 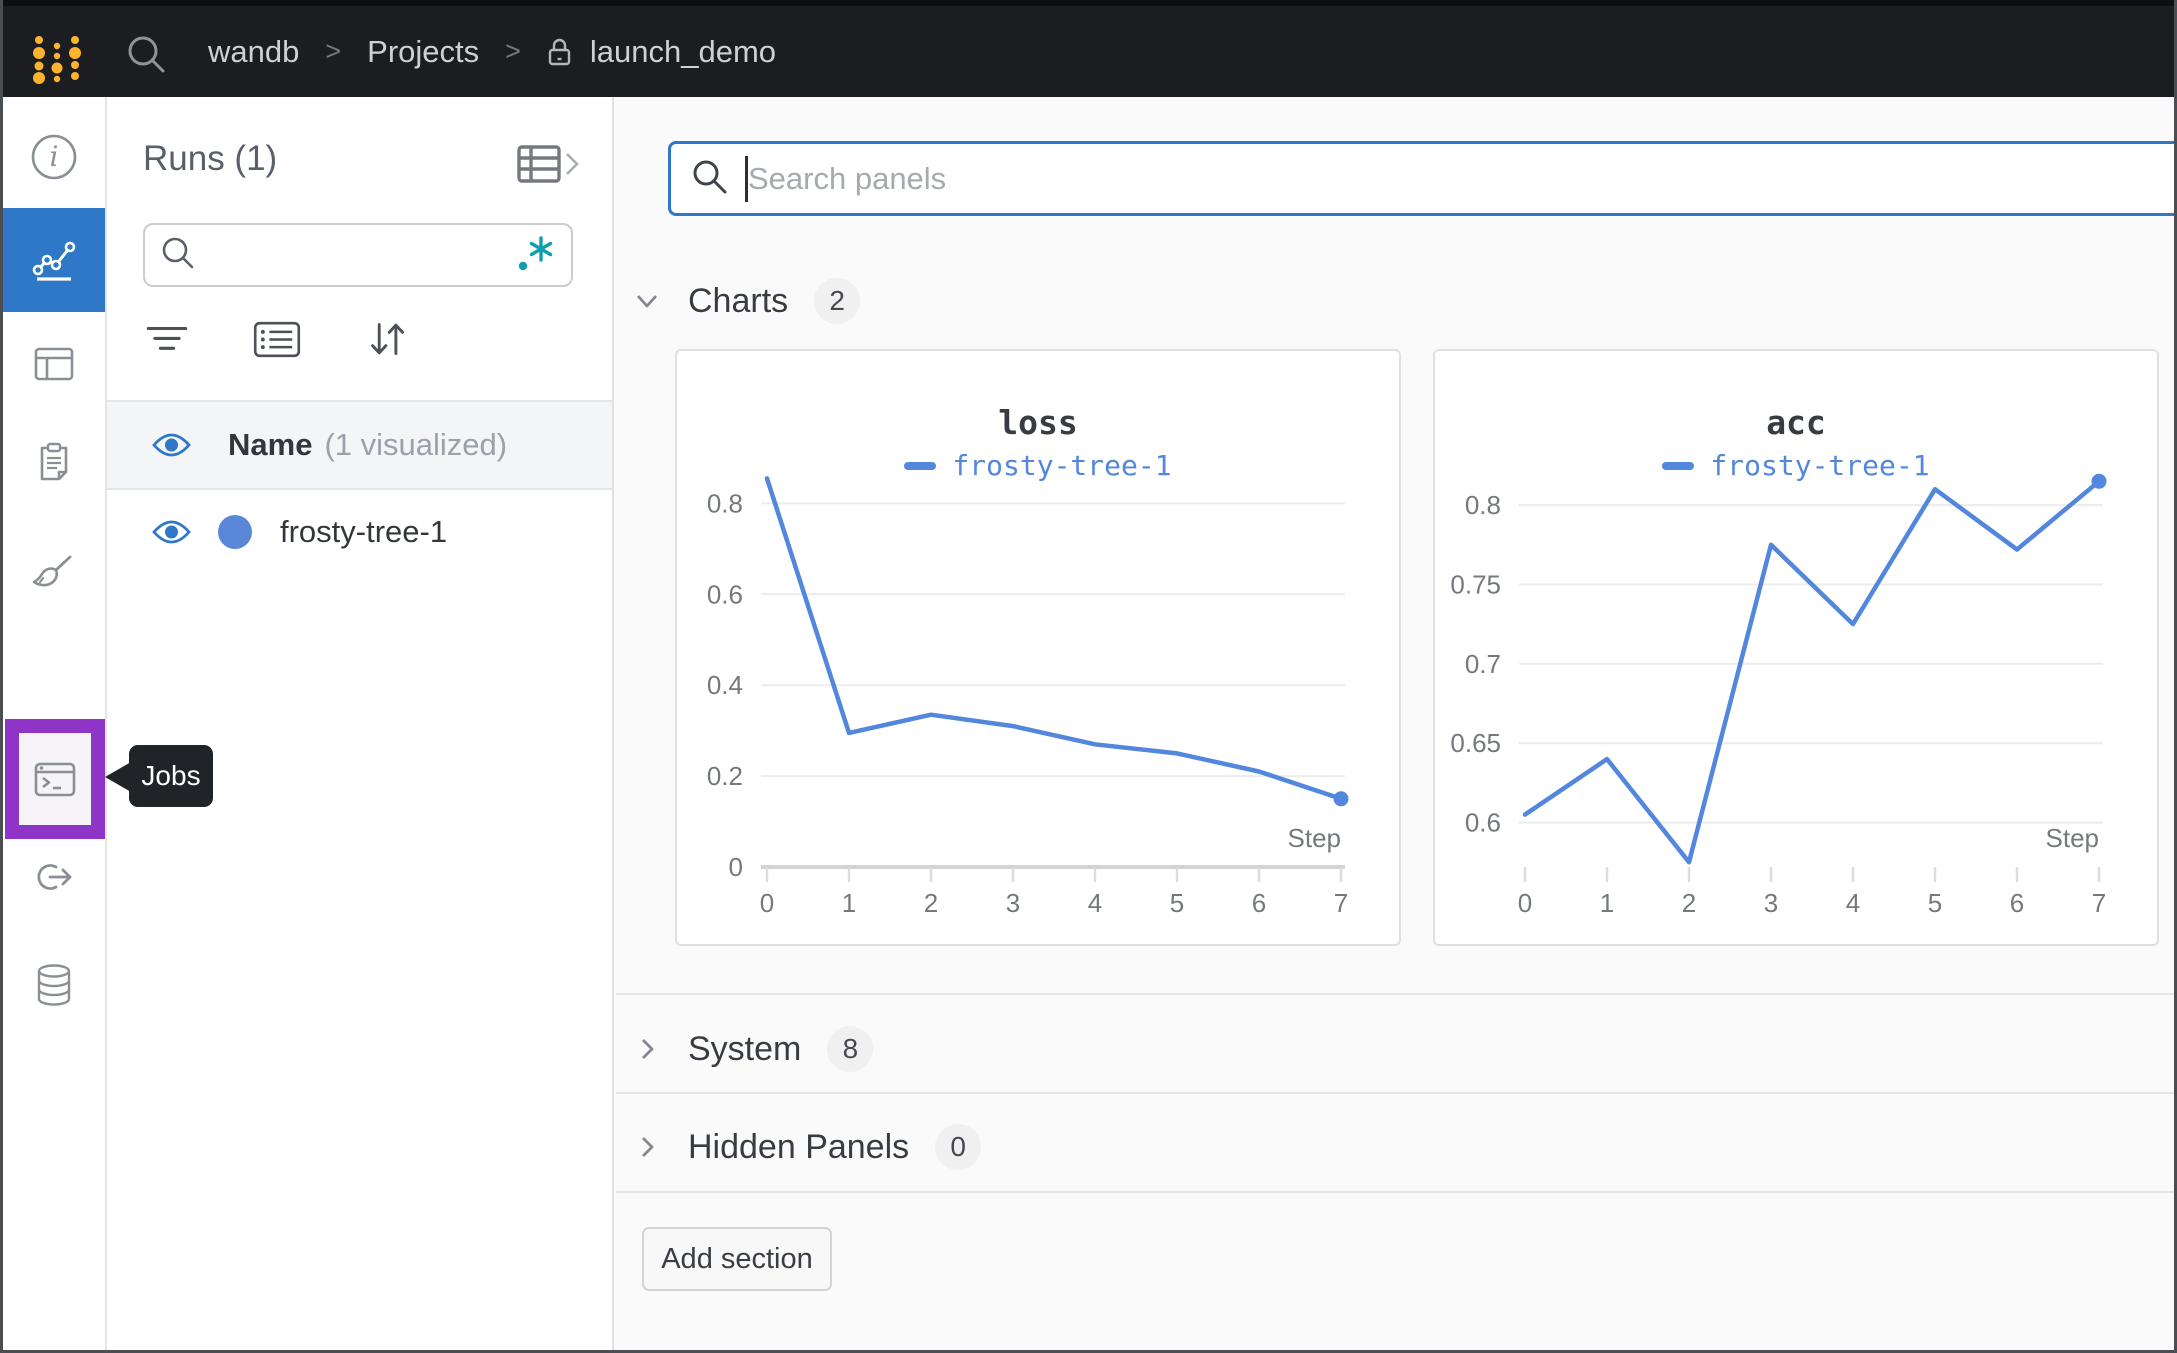 I want to click on sort-button, so click(x=387, y=339).